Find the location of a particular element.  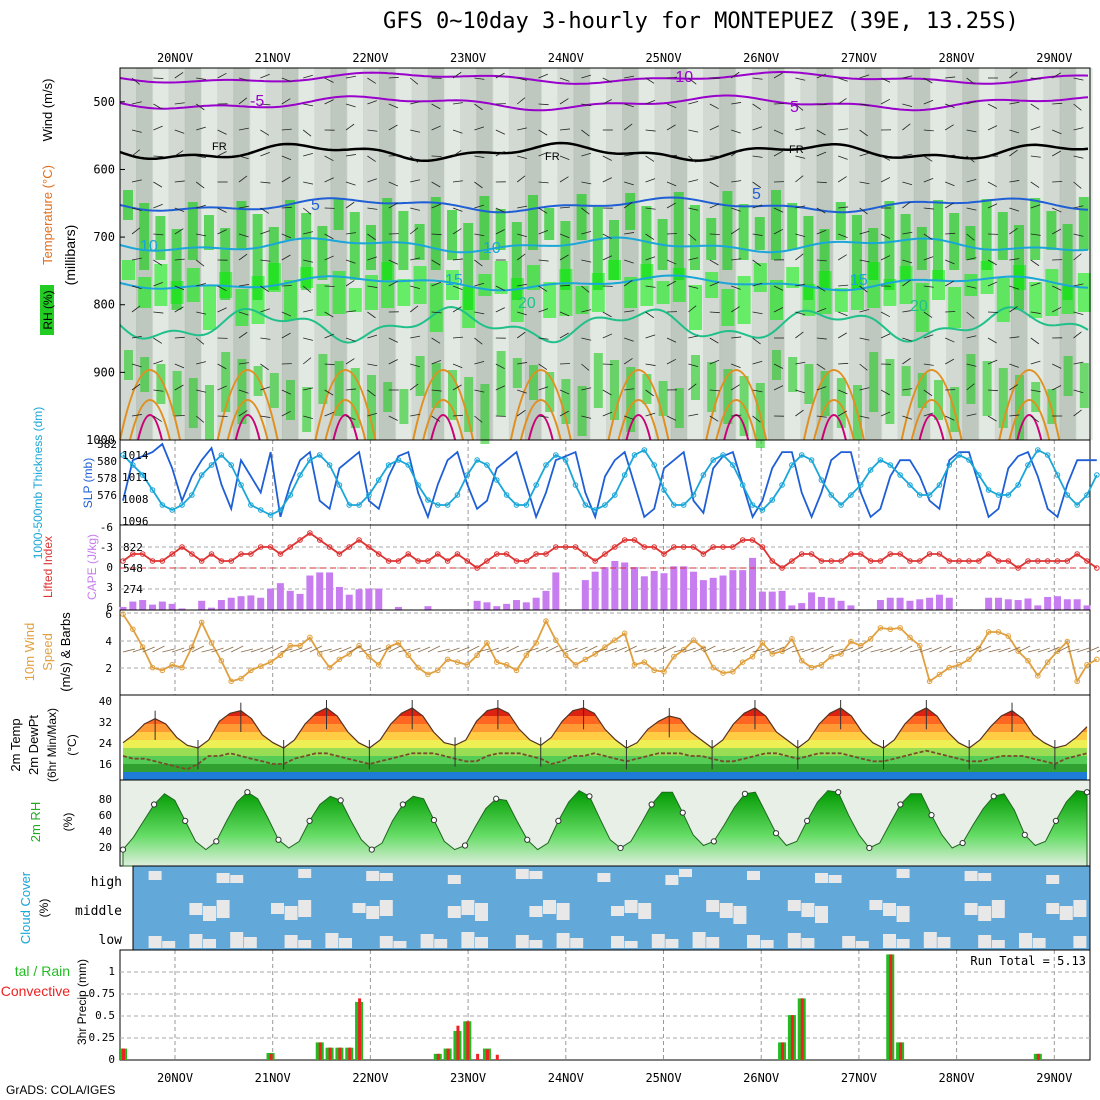

ylabel-wind10m-3: (m/s) & Barbs is located at coordinates (65, 652).